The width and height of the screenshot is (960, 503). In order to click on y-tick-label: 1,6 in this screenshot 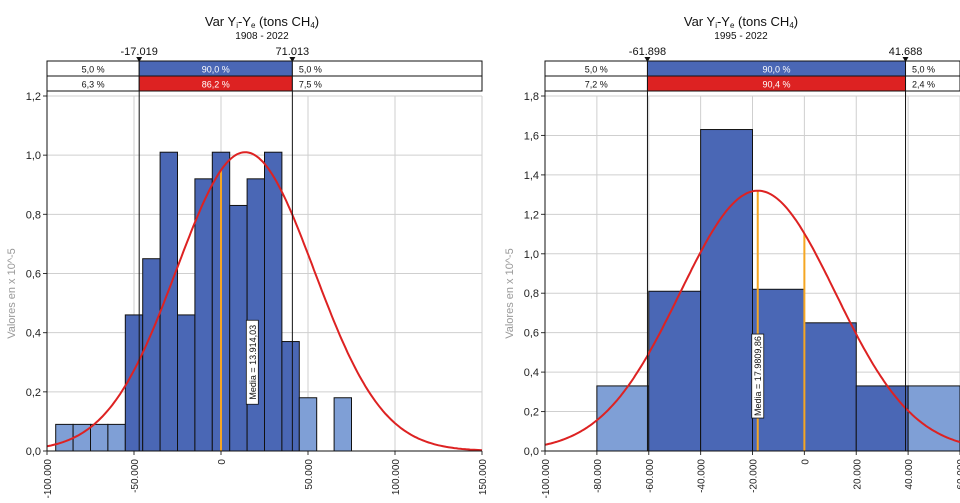, I will do `click(531, 136)`.